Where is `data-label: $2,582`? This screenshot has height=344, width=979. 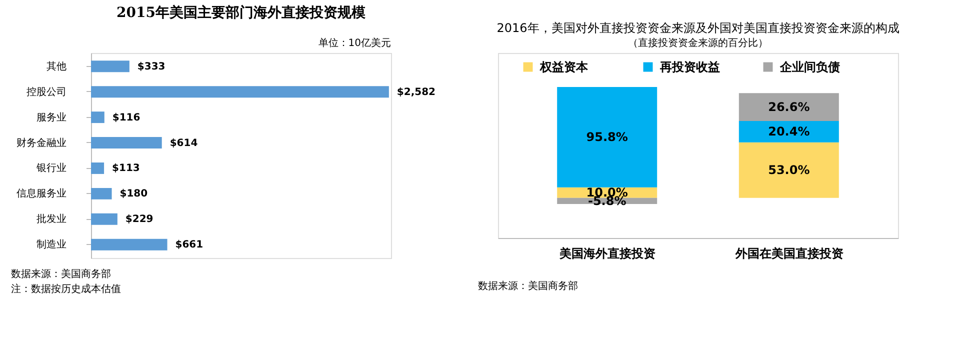
data-label: $2,582 is located at coordinates (416, 92).